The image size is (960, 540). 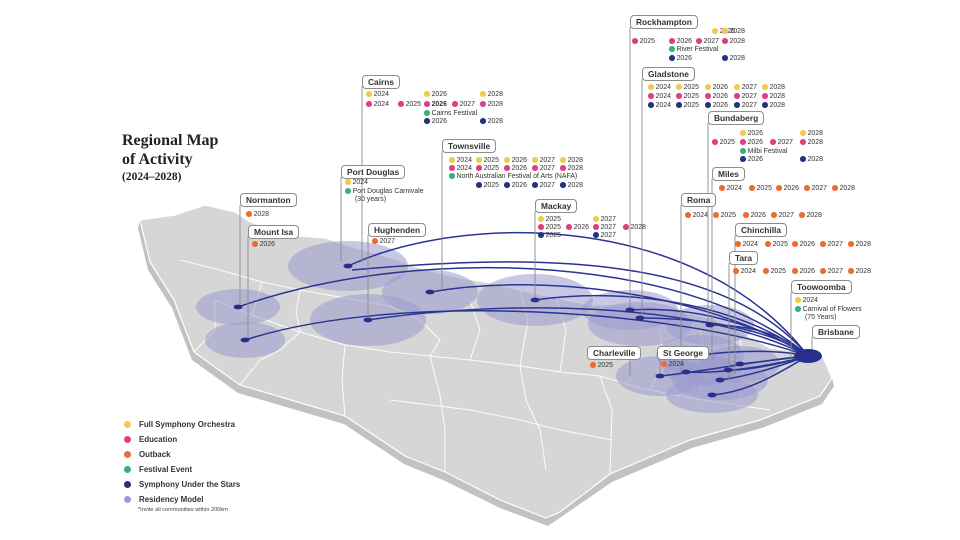 What do you see at coordinates (373, 172) in the screenshot?
I see `town-name: Port Douglas` at bounding box center [373, 172].